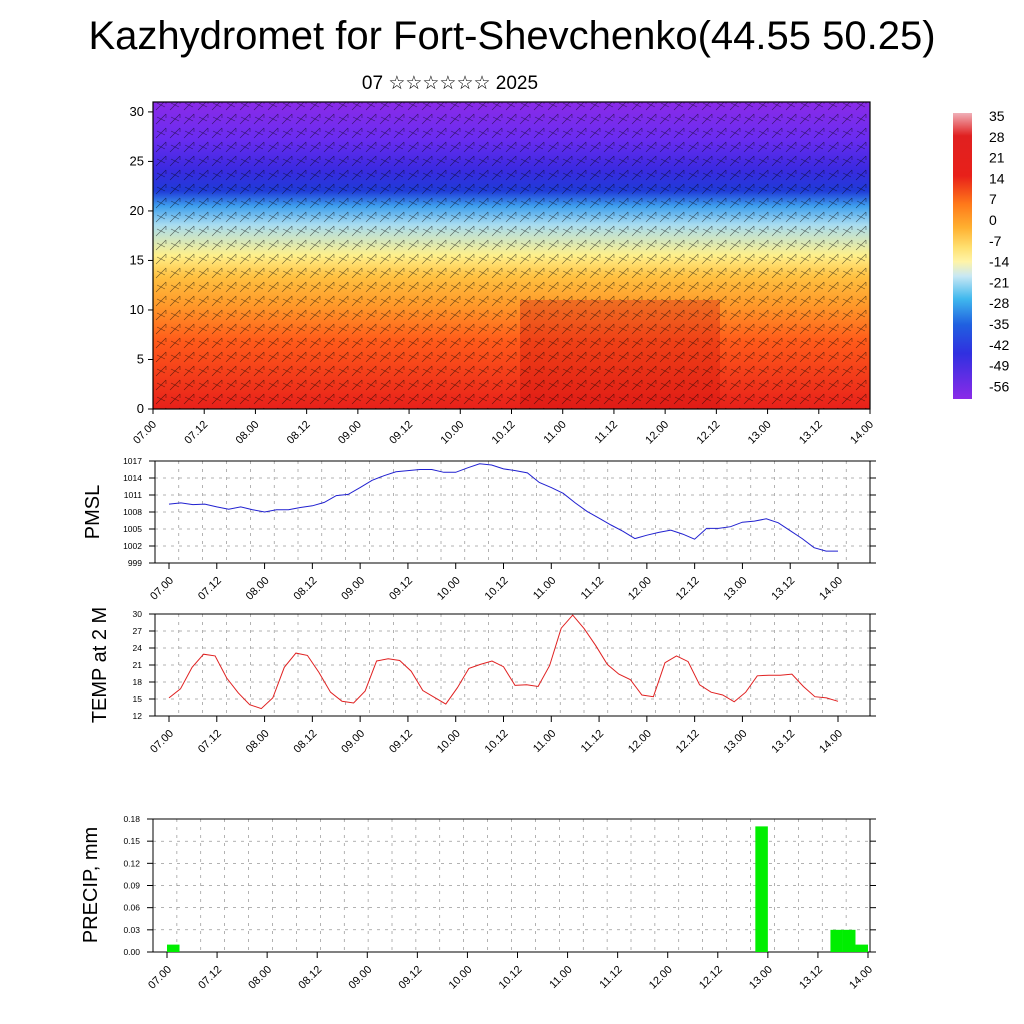  I want to click on colorbar-label: 21, so click(997, 158).